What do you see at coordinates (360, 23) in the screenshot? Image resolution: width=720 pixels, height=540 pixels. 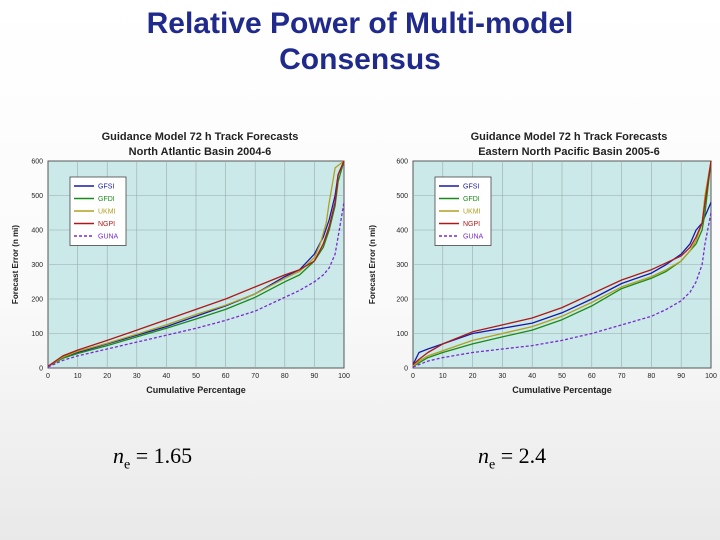 I see `slide-title-line-1: Relative Power of Multi-model` at bounding box center [360, 23].